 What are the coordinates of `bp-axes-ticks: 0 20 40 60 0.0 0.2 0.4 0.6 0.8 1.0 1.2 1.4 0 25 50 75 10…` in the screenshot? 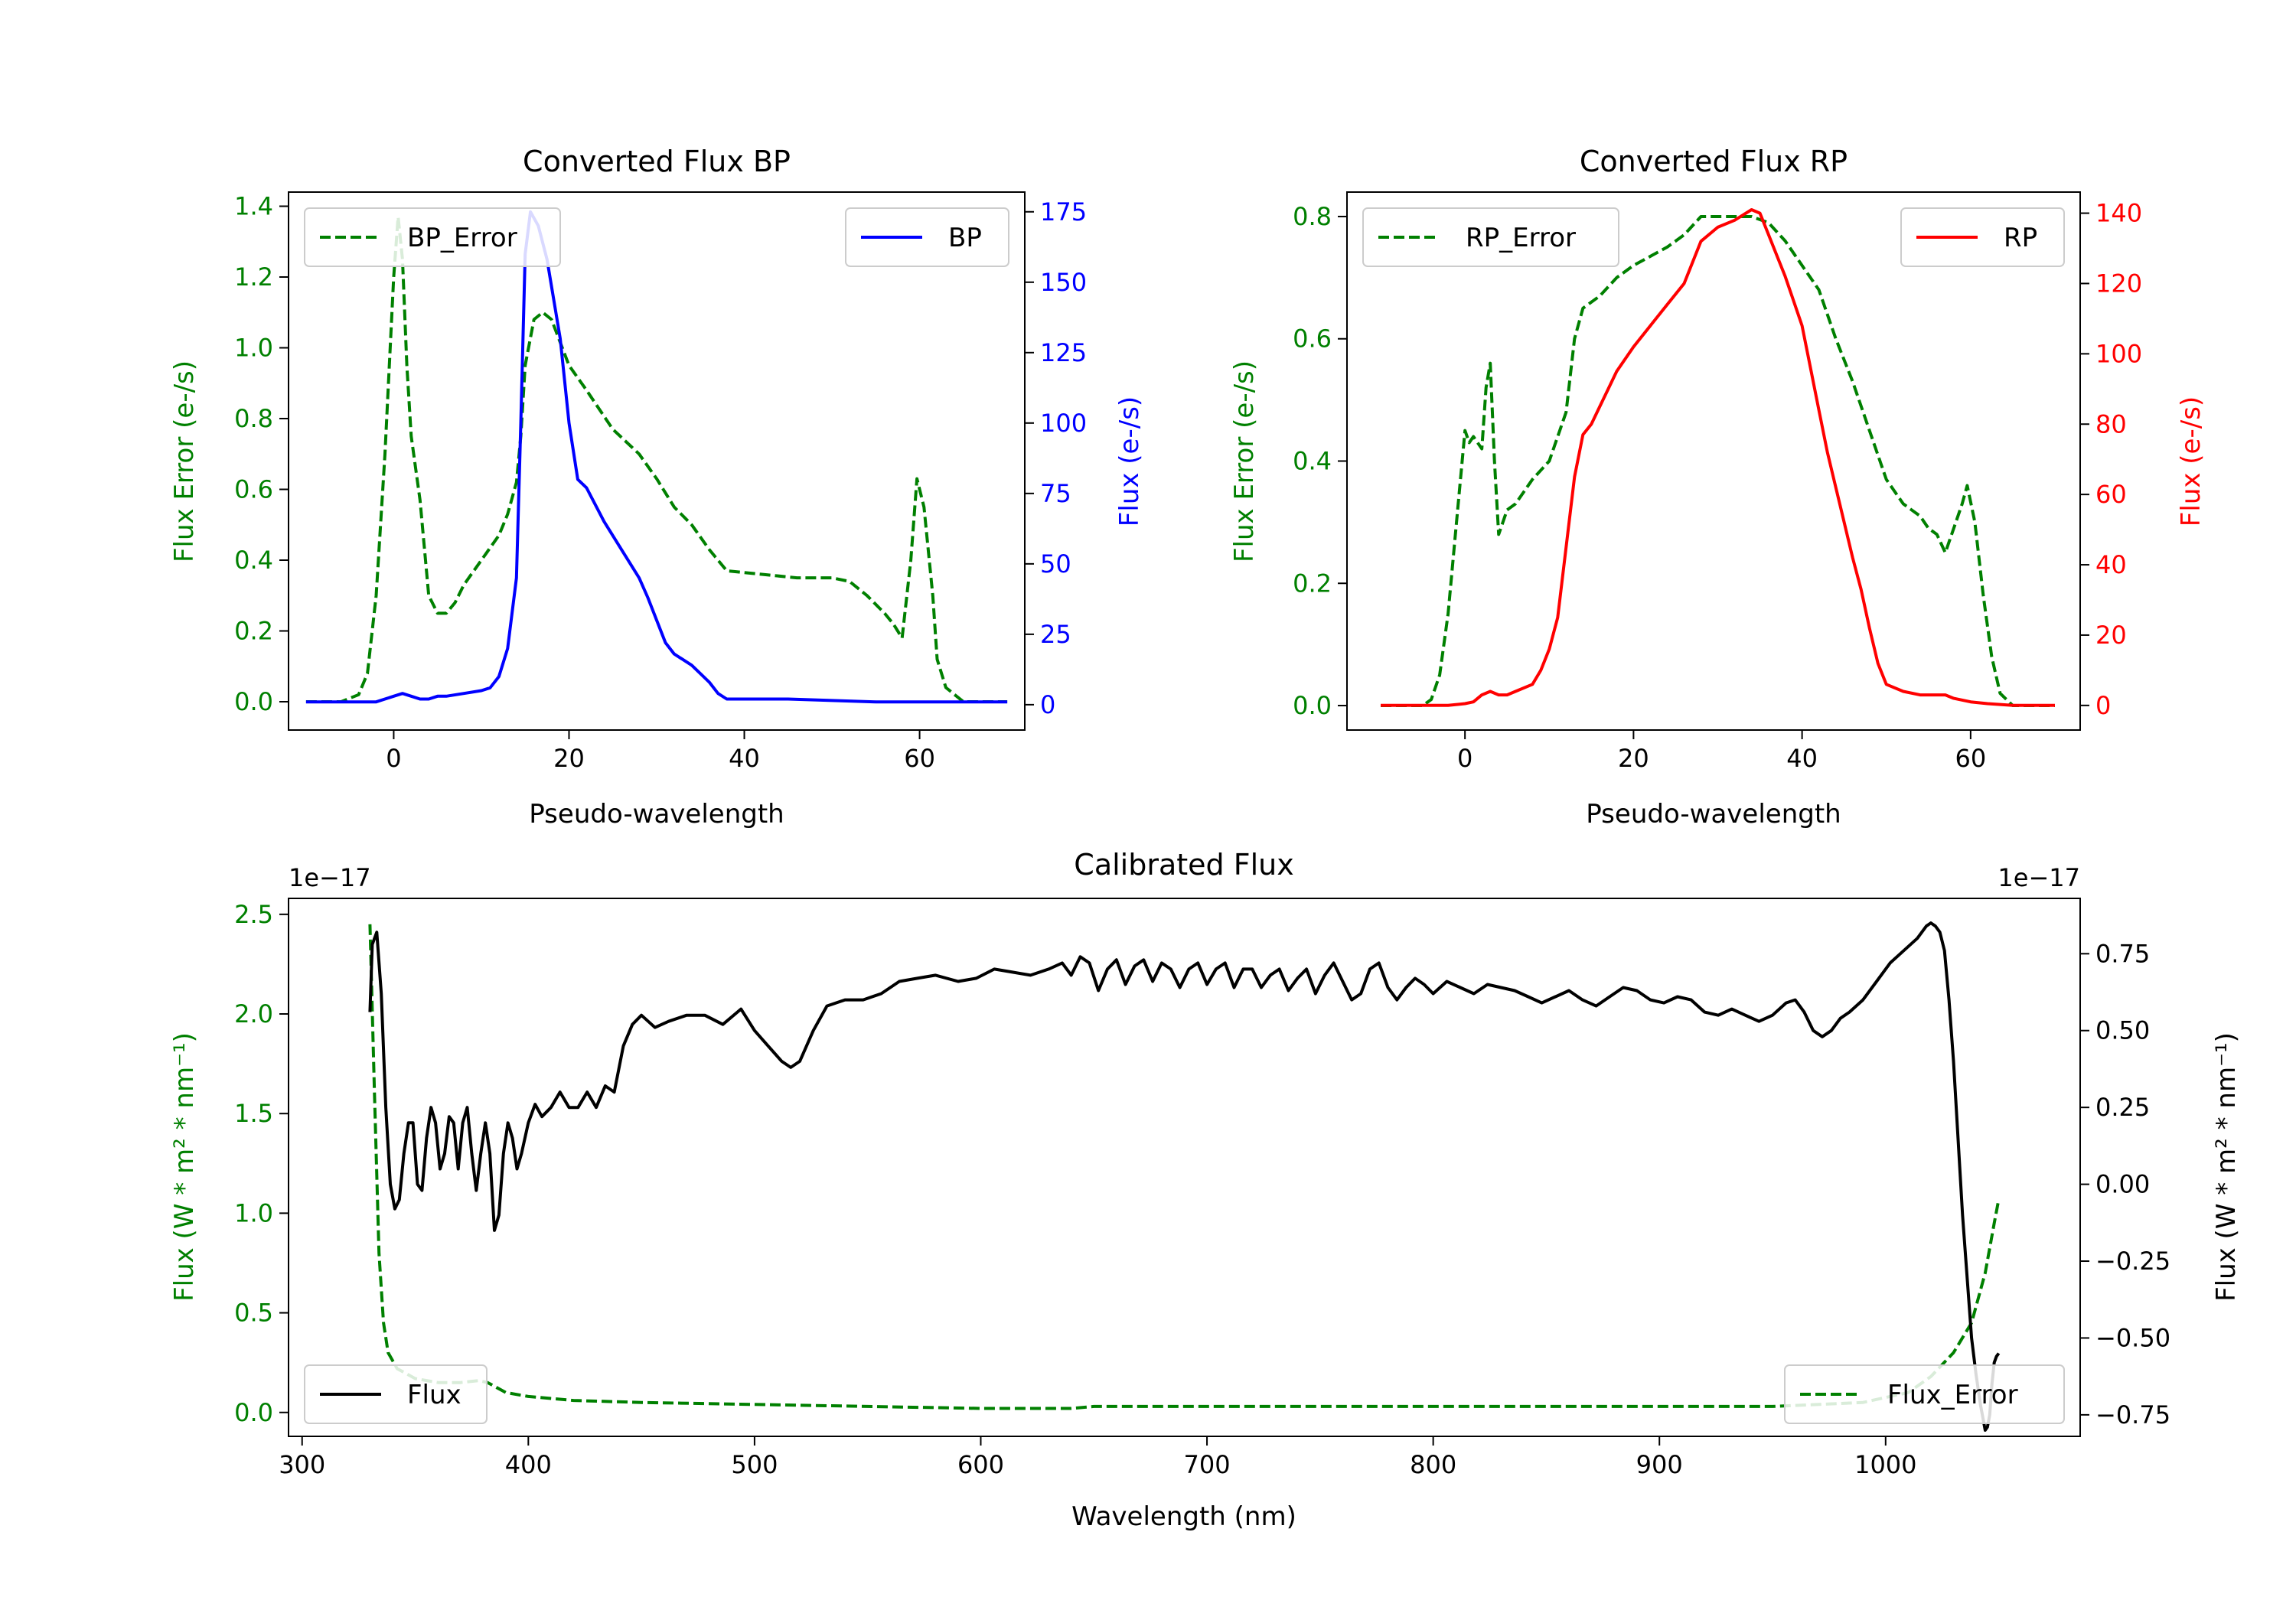 It's located at (660, 483).